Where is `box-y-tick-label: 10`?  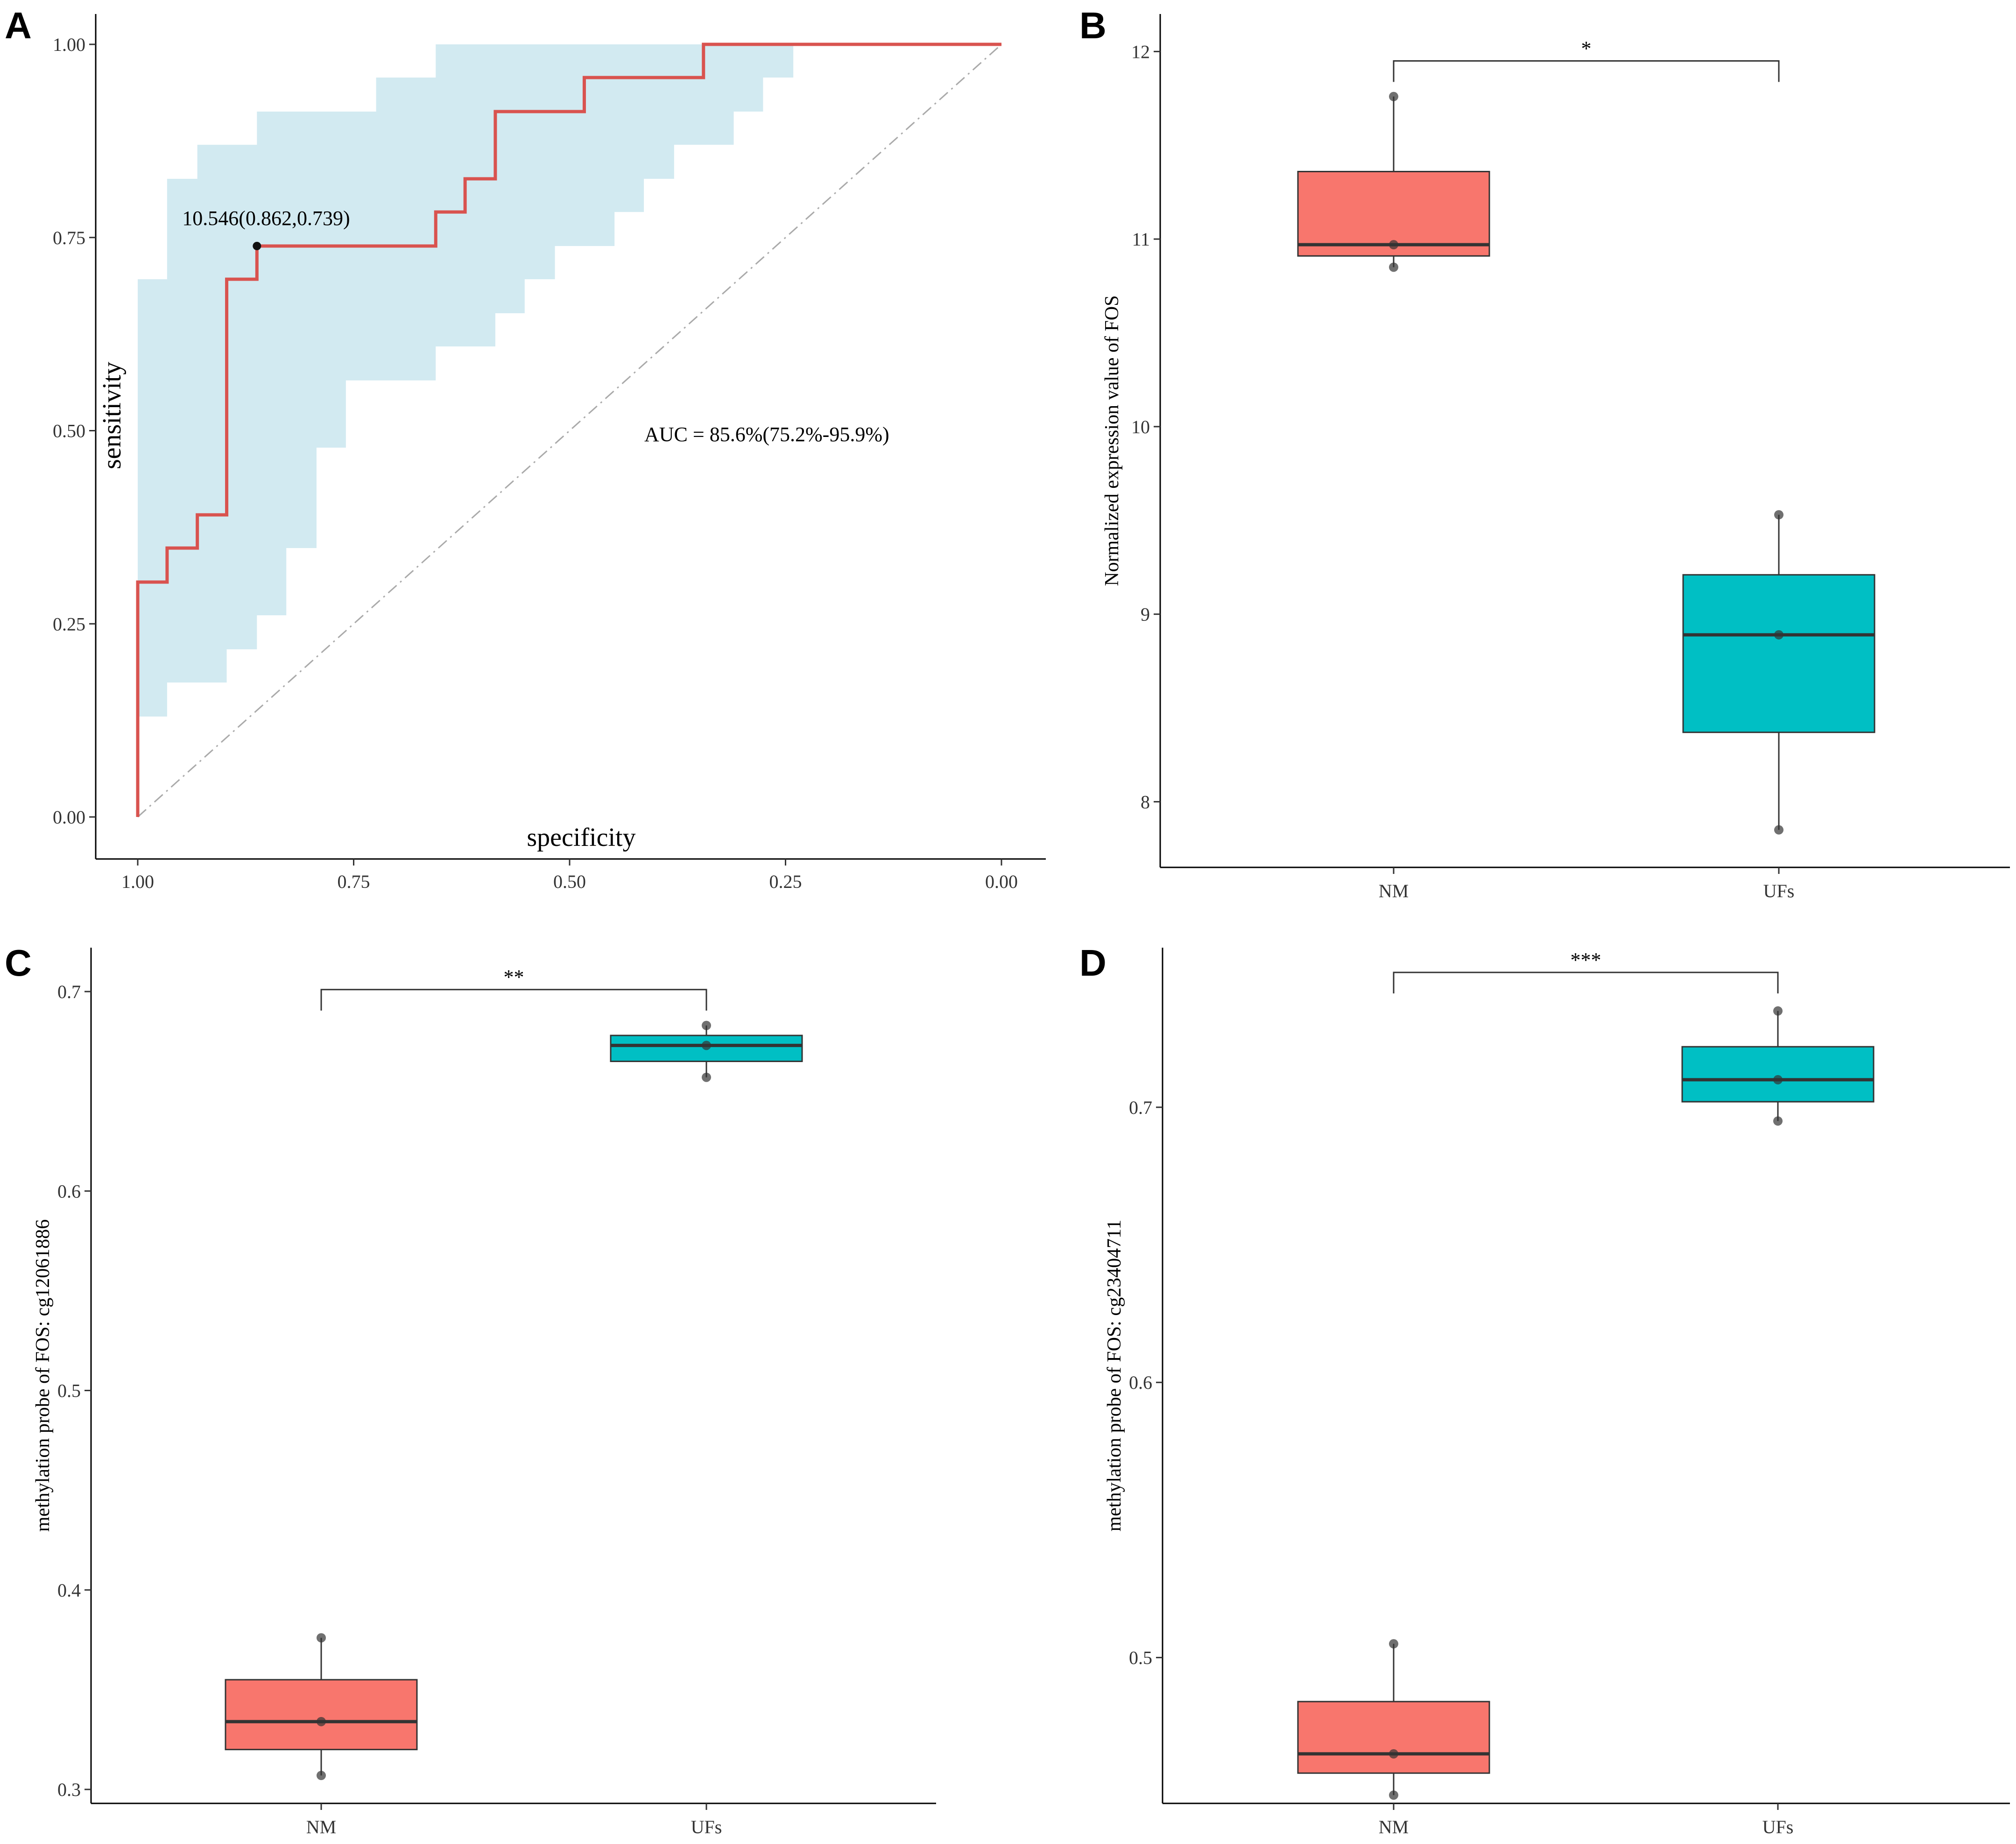
box-y-tick-label: 10 is located at coordinates (1140, 427).